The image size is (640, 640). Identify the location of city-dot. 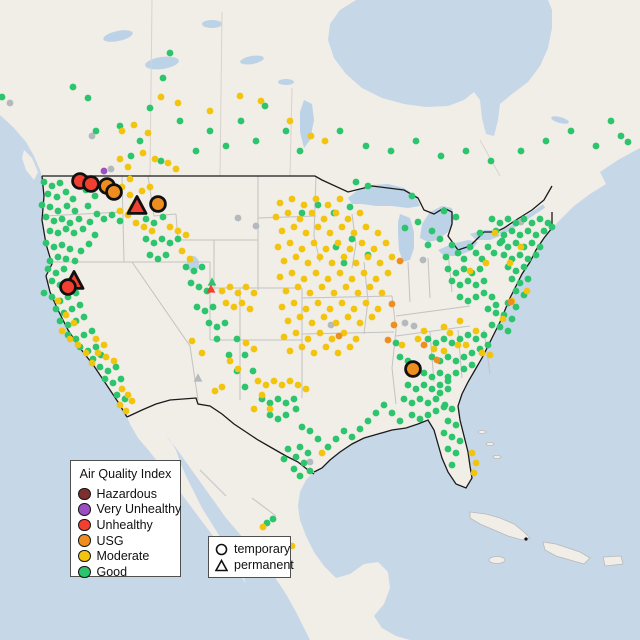
(526, 539).